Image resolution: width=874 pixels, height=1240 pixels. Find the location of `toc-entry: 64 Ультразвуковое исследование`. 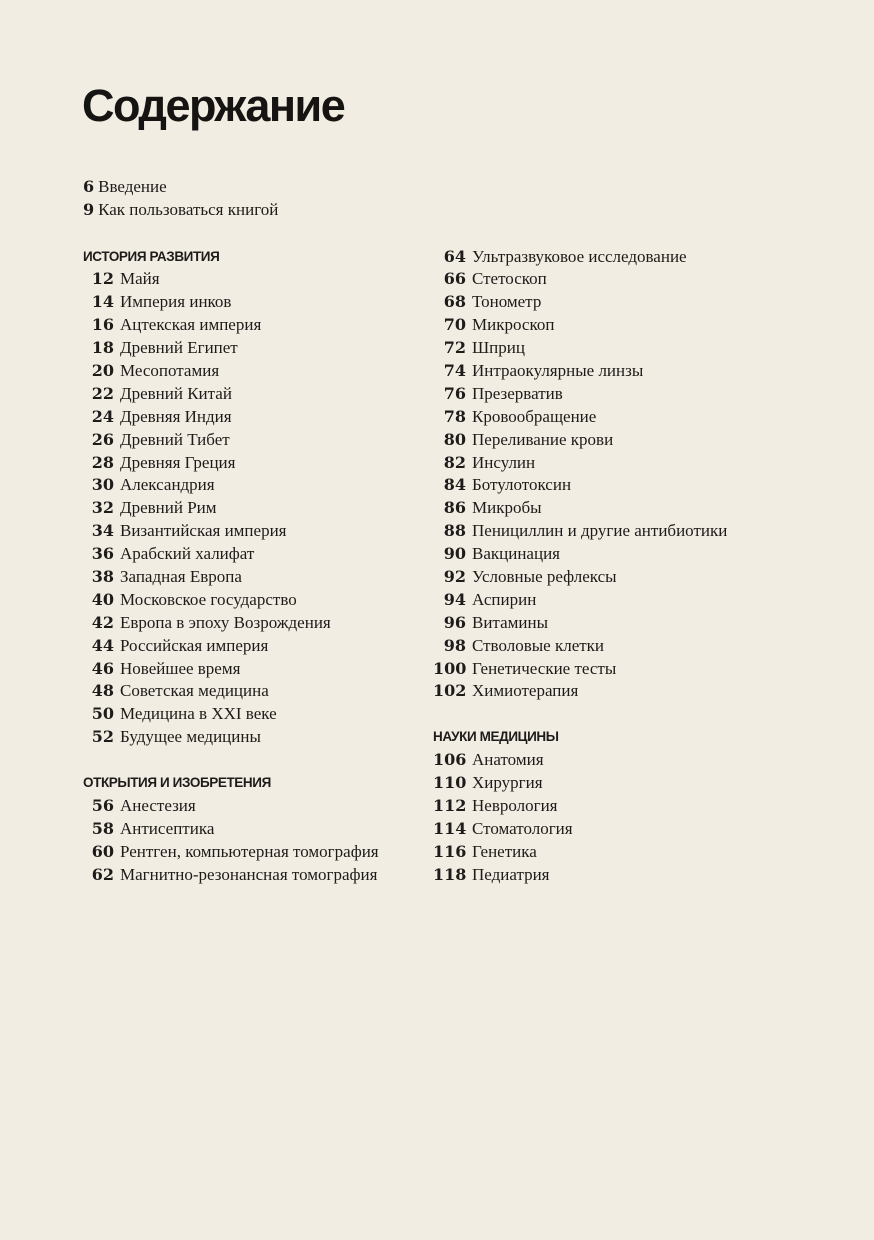

toc-entry: 64 Ультразвуковое исследование is located at coordinates (580, 257).